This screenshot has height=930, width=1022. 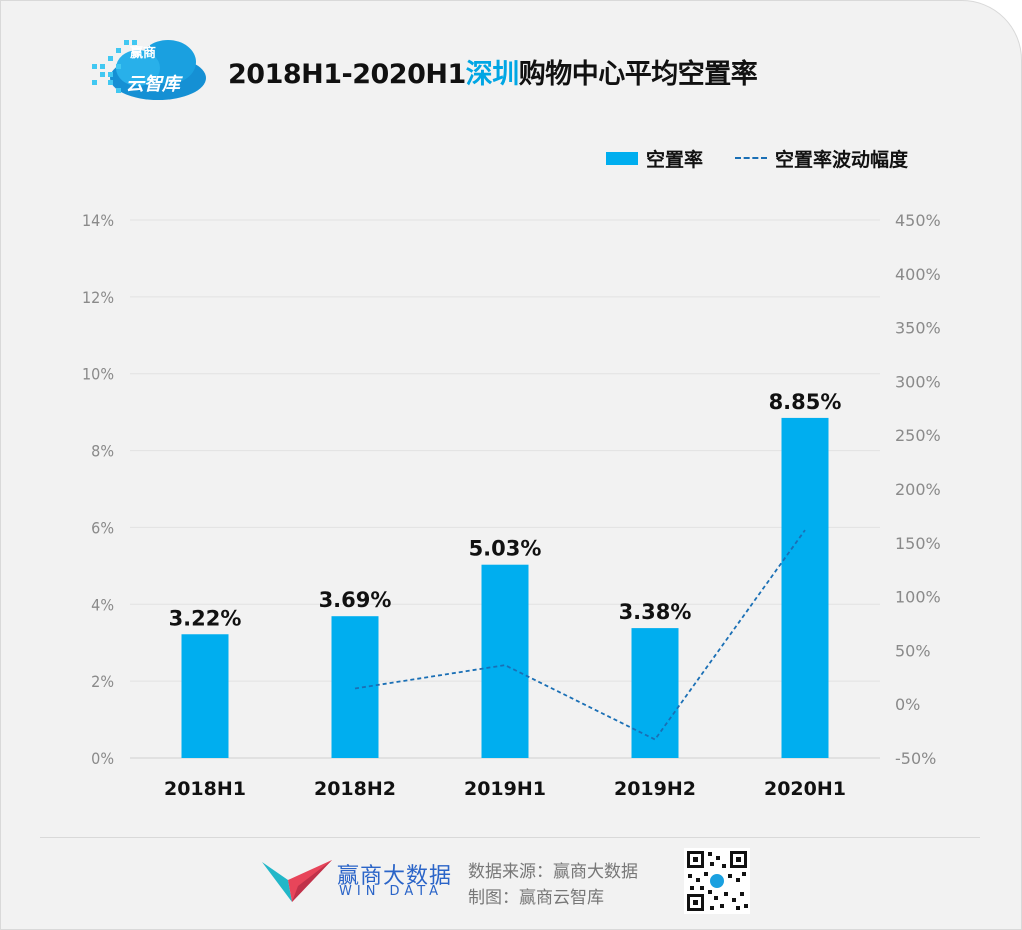 I want to click on title-prefix: 2018H1-2020H1, so click(x=347, y=74).